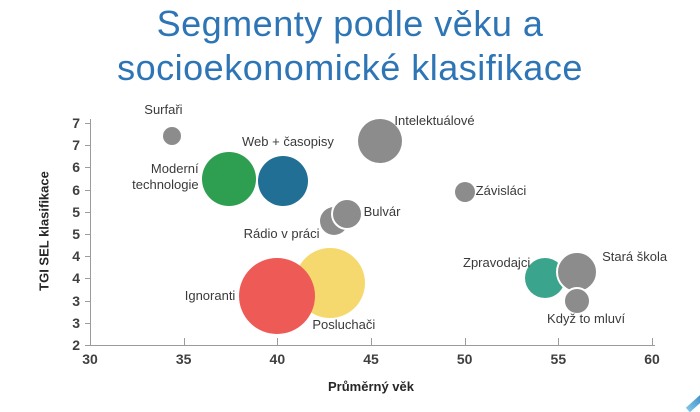 The image size is (700, 412). Describe the element at coordinates (350, 23) in the screenshot. I see `slide-title-line-1: Segmenty podle věku a` at that location.